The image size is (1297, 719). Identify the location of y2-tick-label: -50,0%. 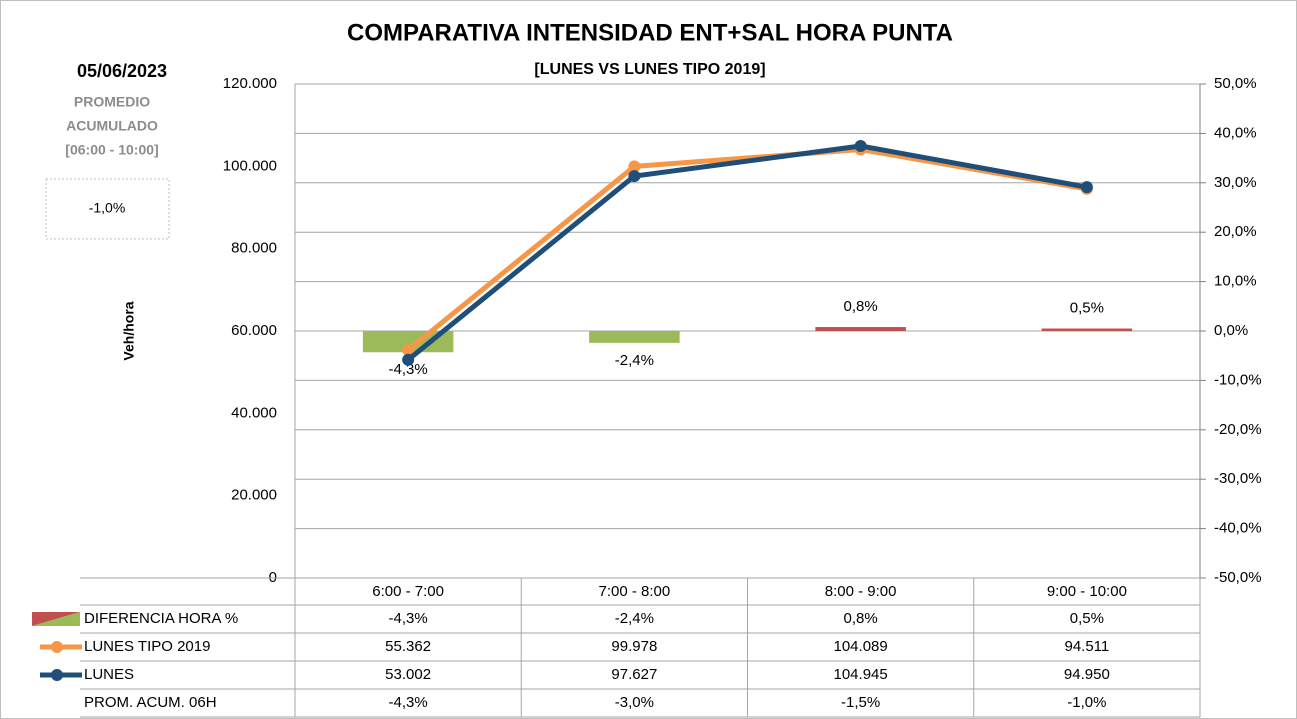
(1238, 577).